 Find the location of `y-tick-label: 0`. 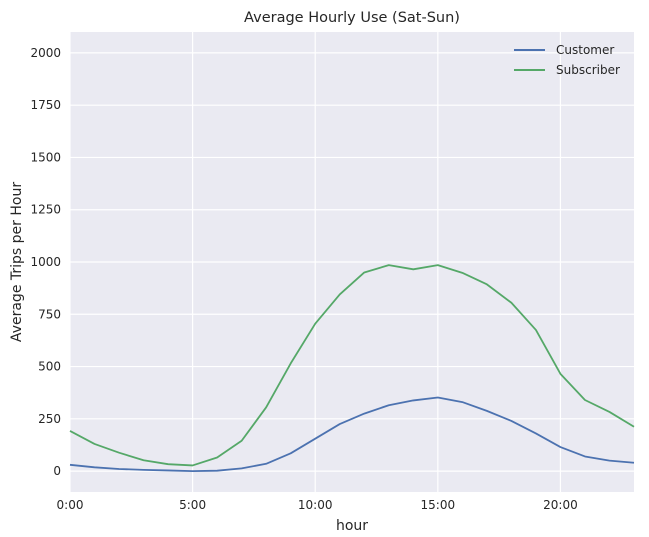

y-tick-label: 0 is located at coordinates (57, 471).